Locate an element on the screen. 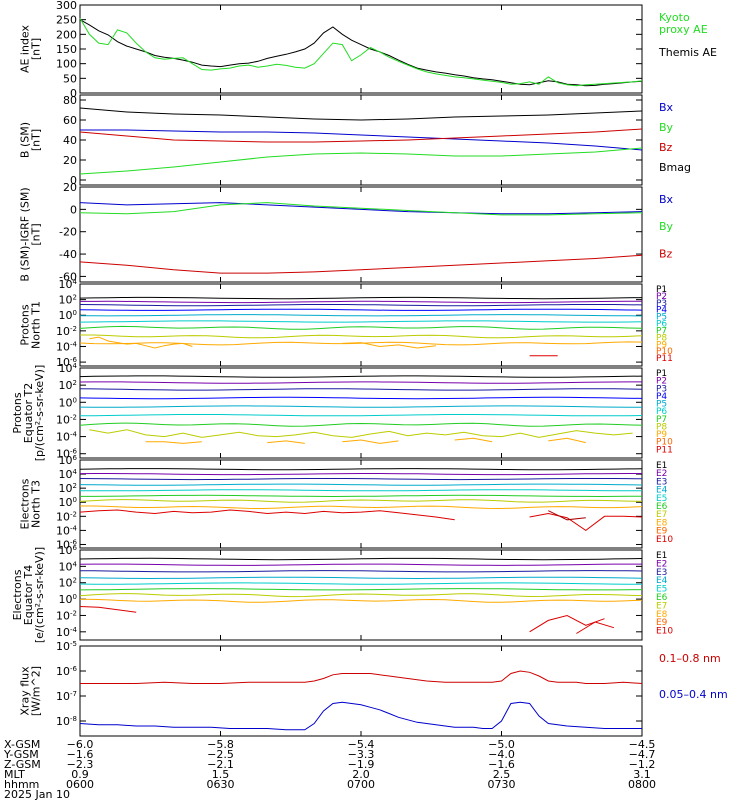 The image size is (750, 800). legend-entry: E6 is located at coordinates (662, 507).